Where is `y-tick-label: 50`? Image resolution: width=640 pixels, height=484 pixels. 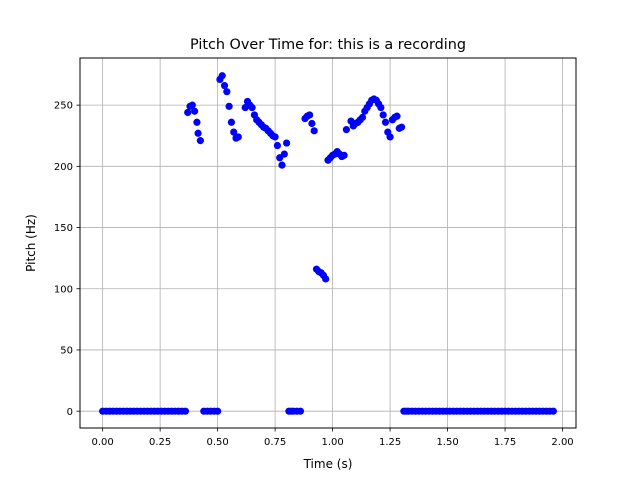 y-tick-label: 50 is located at coordinates (66, 351).